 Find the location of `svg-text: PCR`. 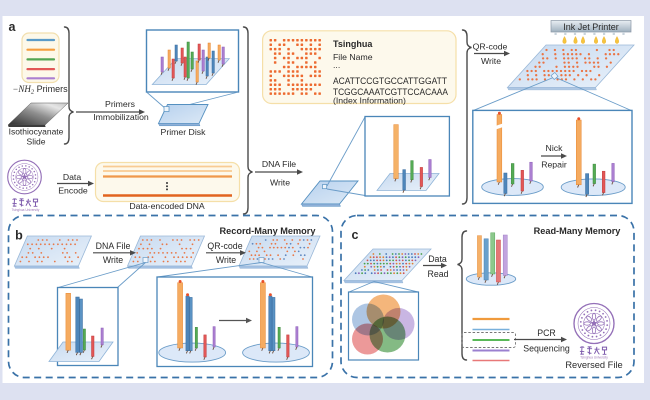

svg-text: PCR is located at coordinates (546, 333).